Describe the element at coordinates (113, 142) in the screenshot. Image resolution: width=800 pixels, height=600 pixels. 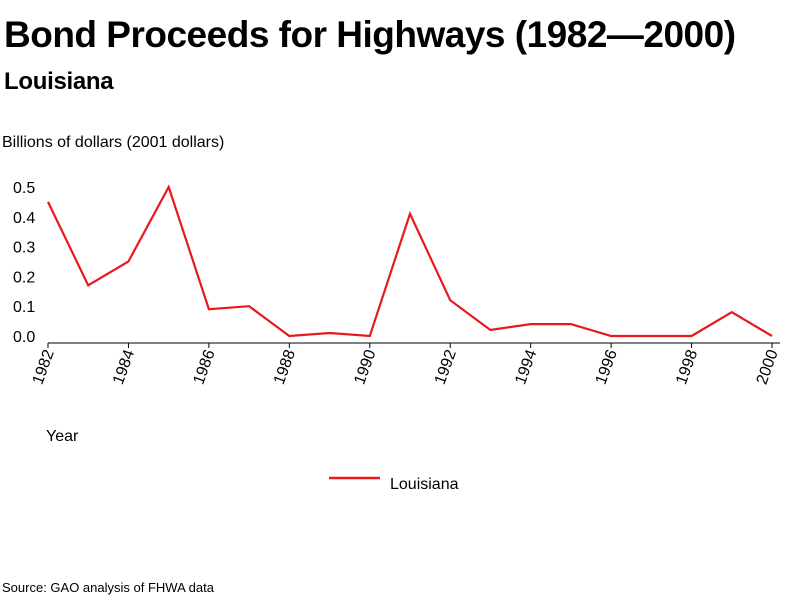
I see `y-axis-label: Billions of dollars (2001 dollars)` at that location.